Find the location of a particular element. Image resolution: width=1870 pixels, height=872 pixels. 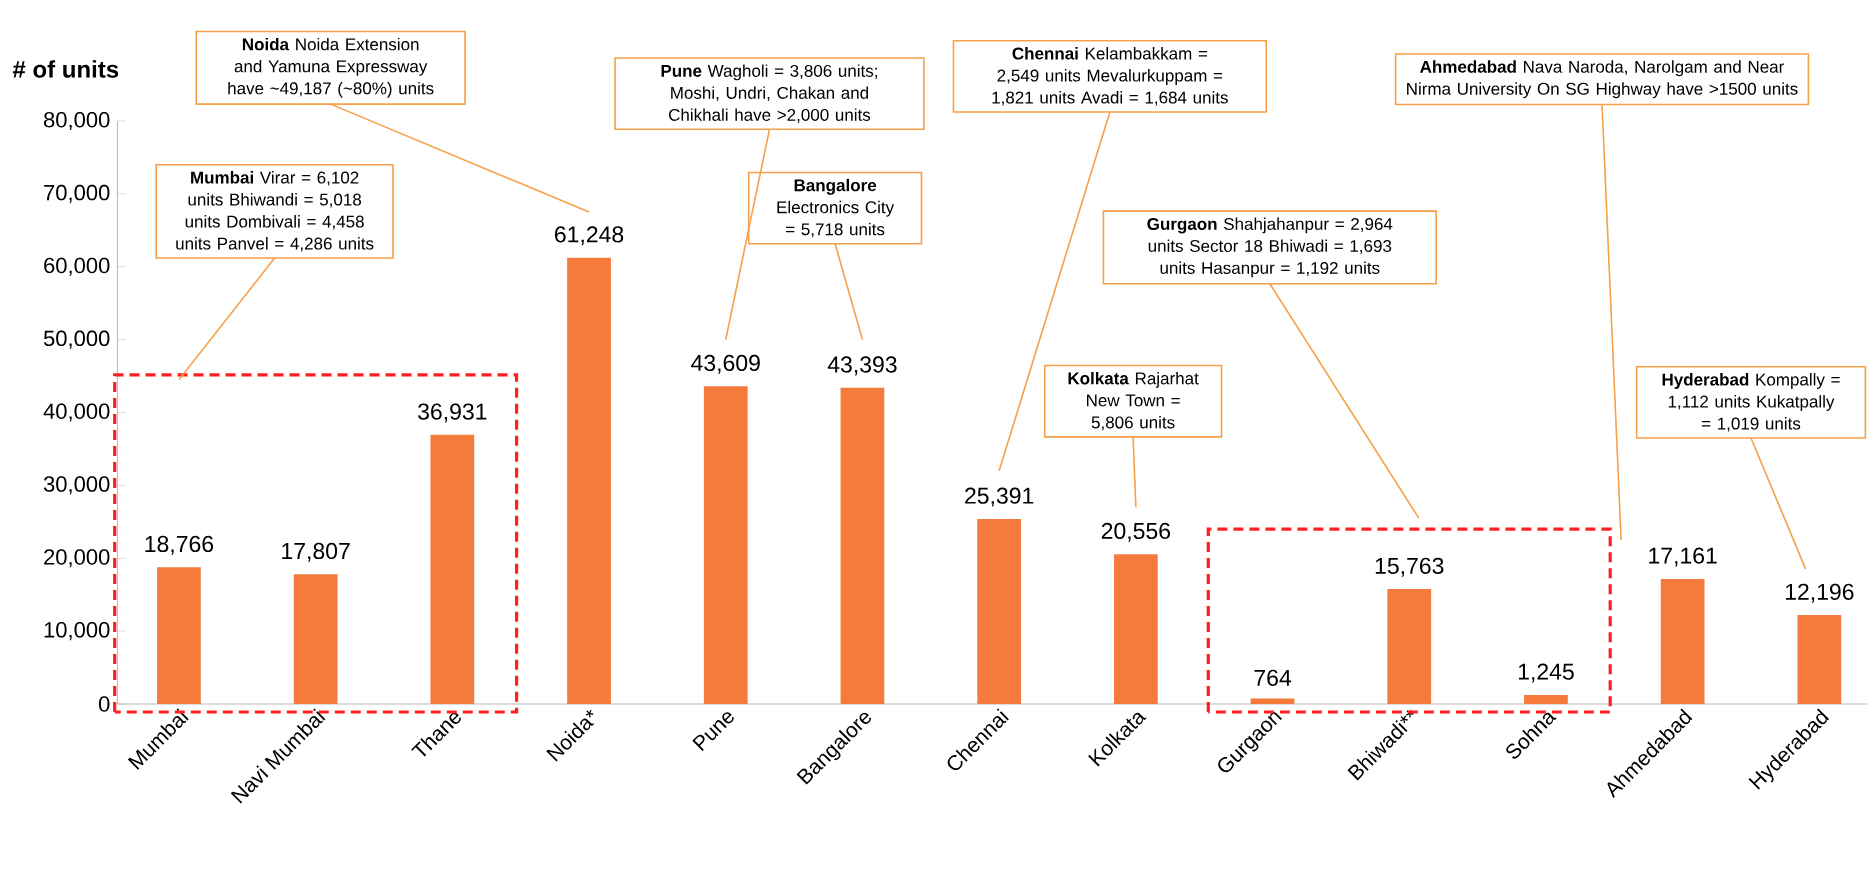

data-label: 36,931 is located at coordinates (452, 413).